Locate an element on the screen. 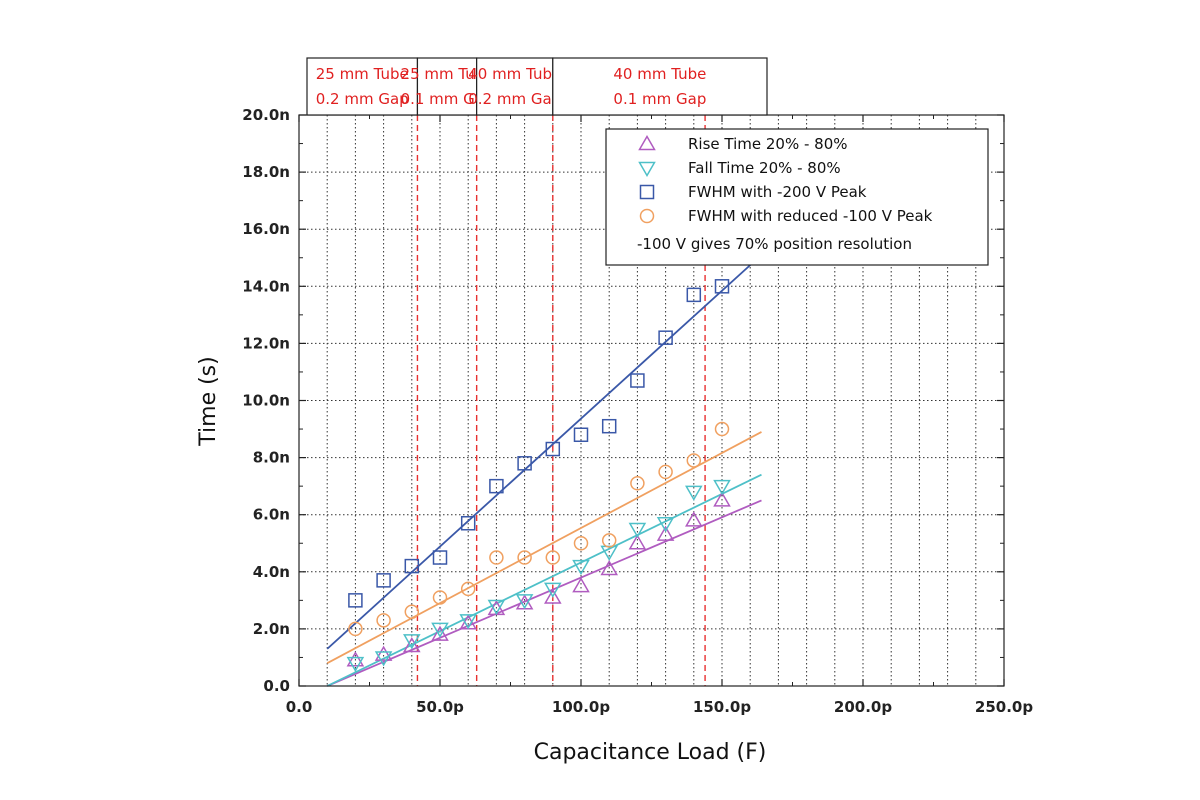  x-tick-label: 100.0p is located at coordinates (581, 707).